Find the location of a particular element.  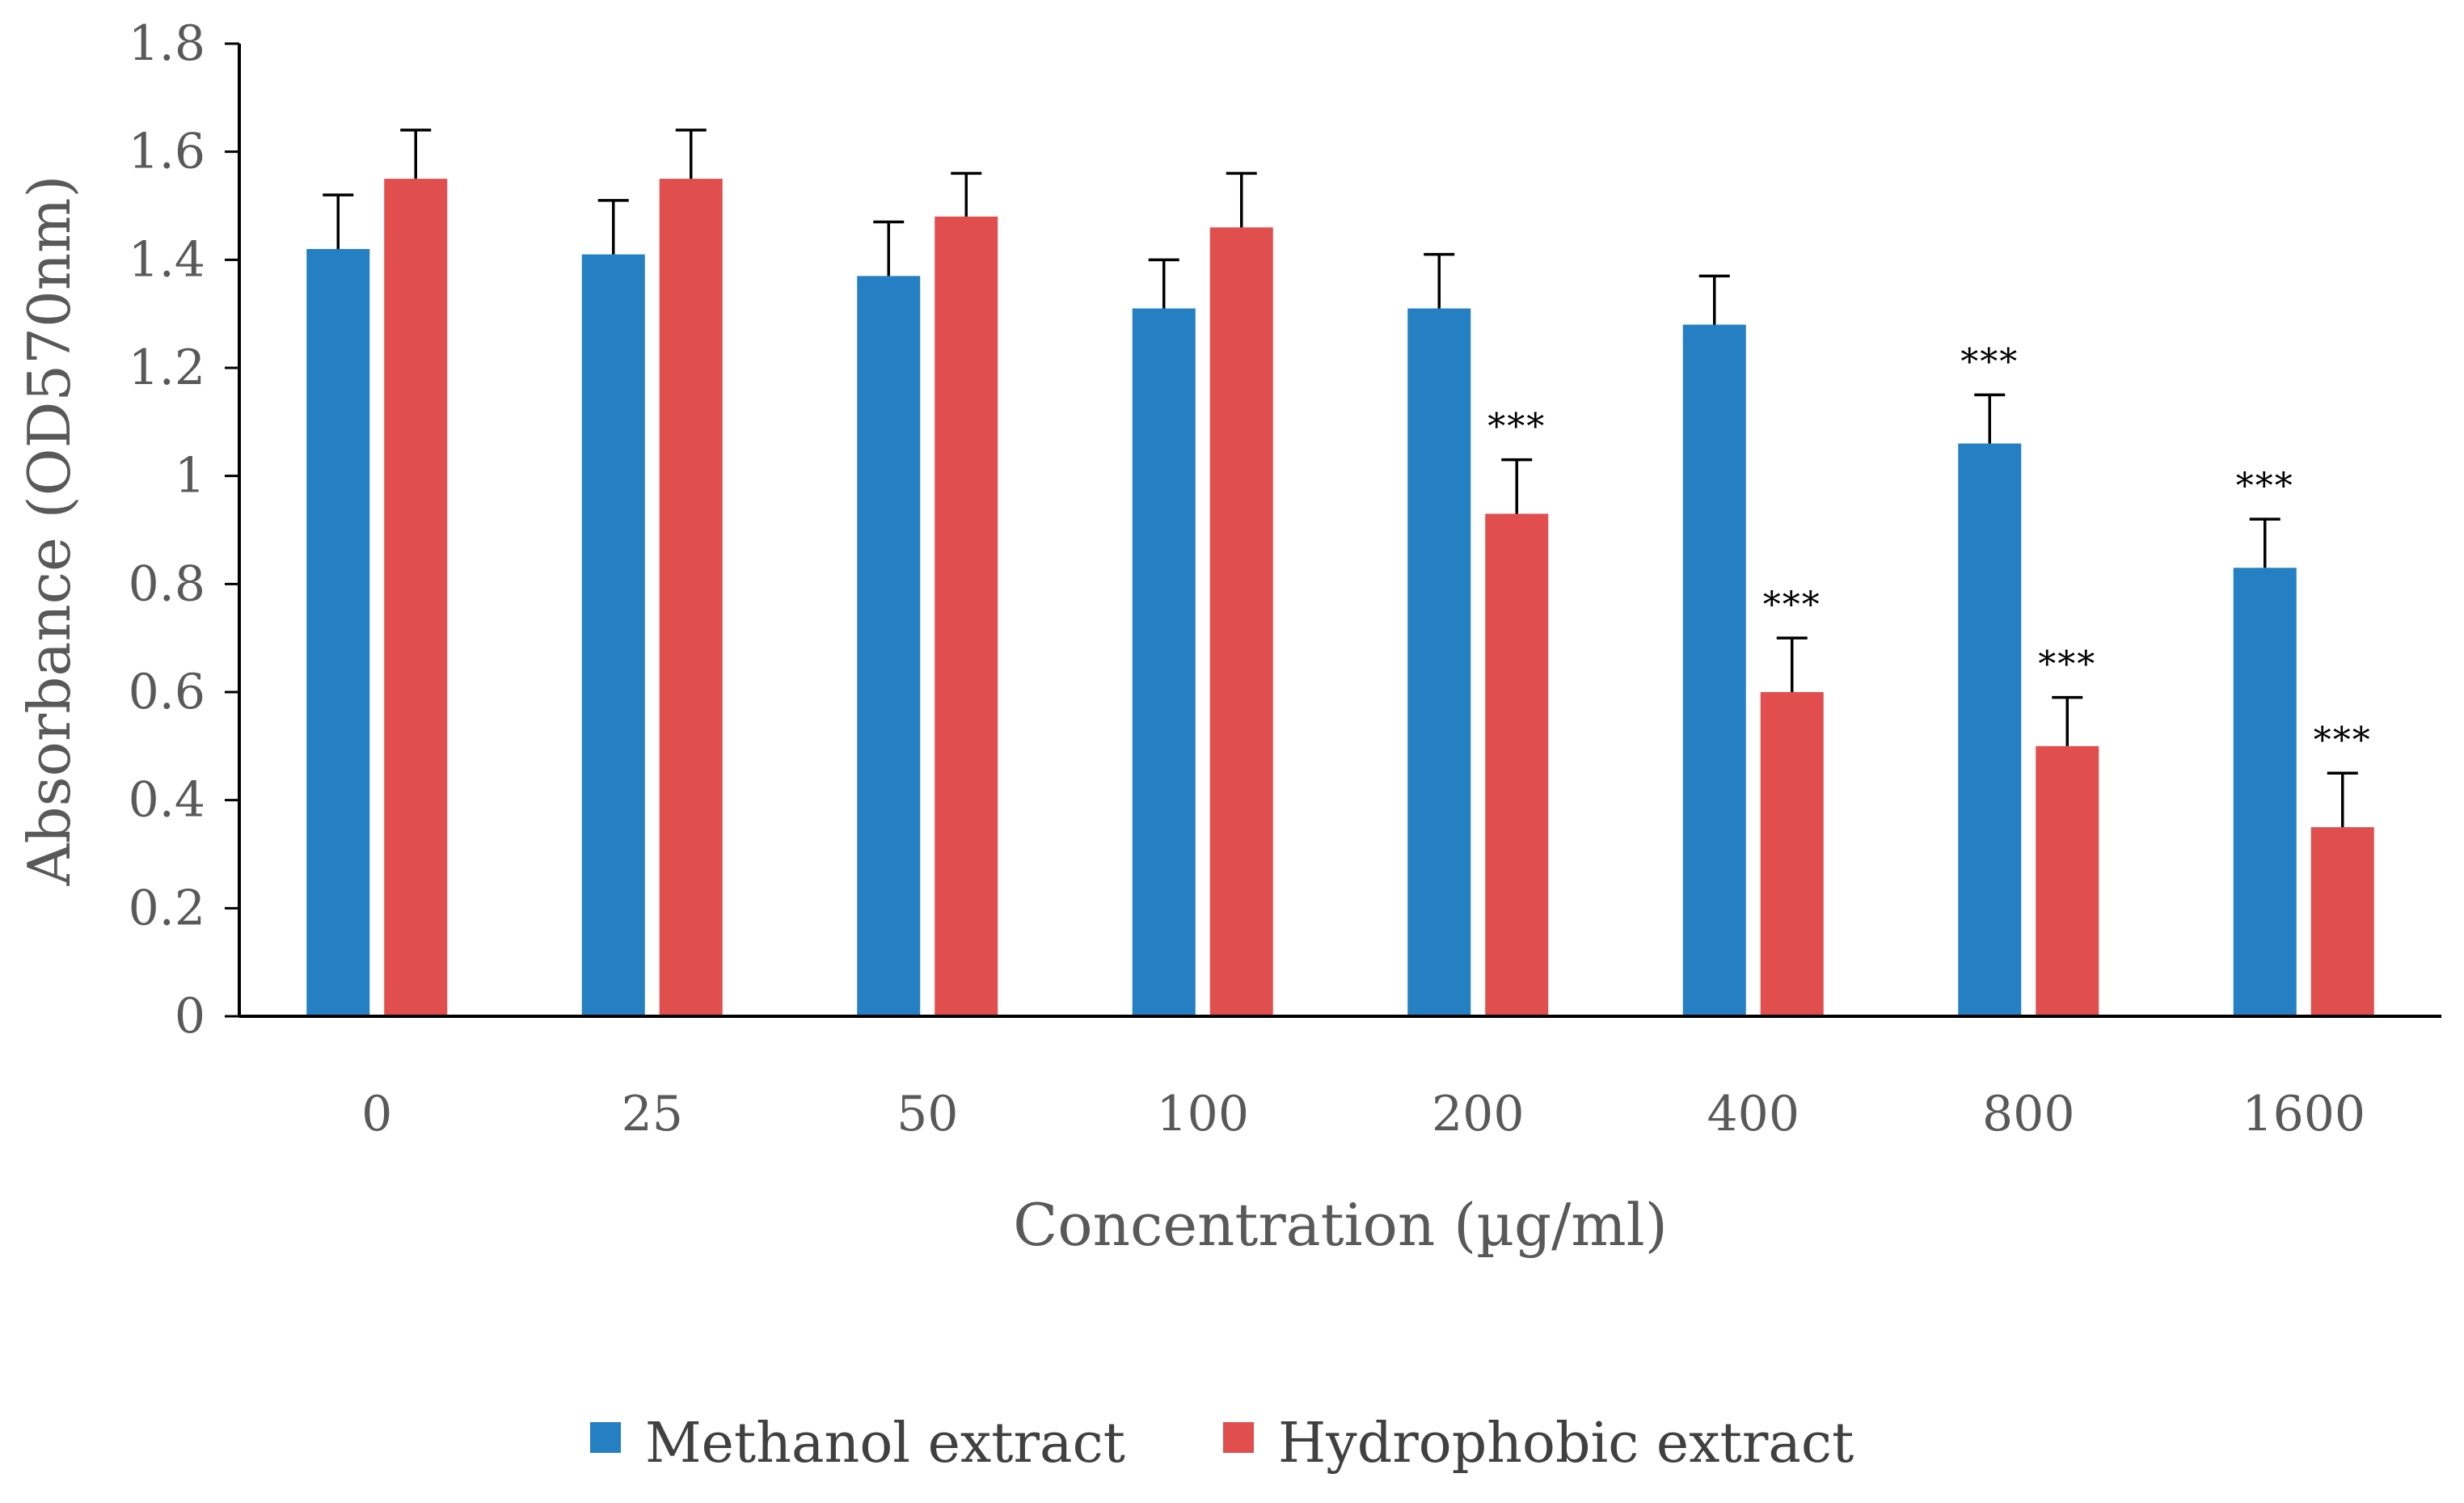

legend-swatch-methanol is located at coordinates (606, 1437).